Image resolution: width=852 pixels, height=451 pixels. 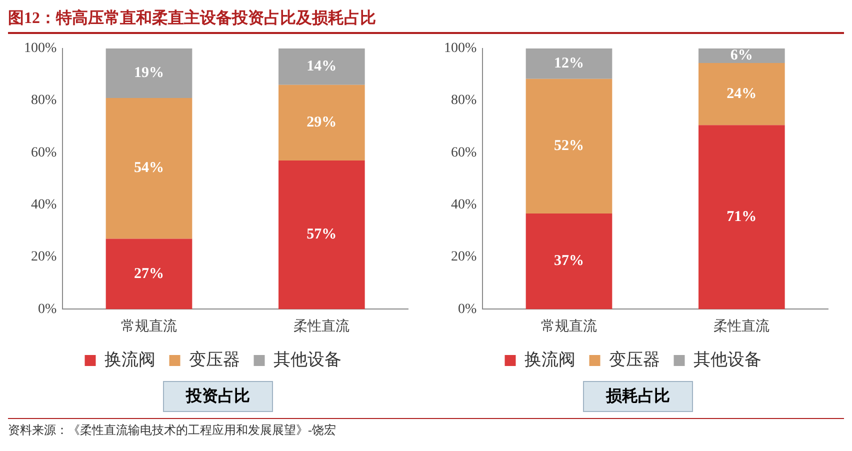 I want to click on data-label: 12%, so click(x=569, y=64).